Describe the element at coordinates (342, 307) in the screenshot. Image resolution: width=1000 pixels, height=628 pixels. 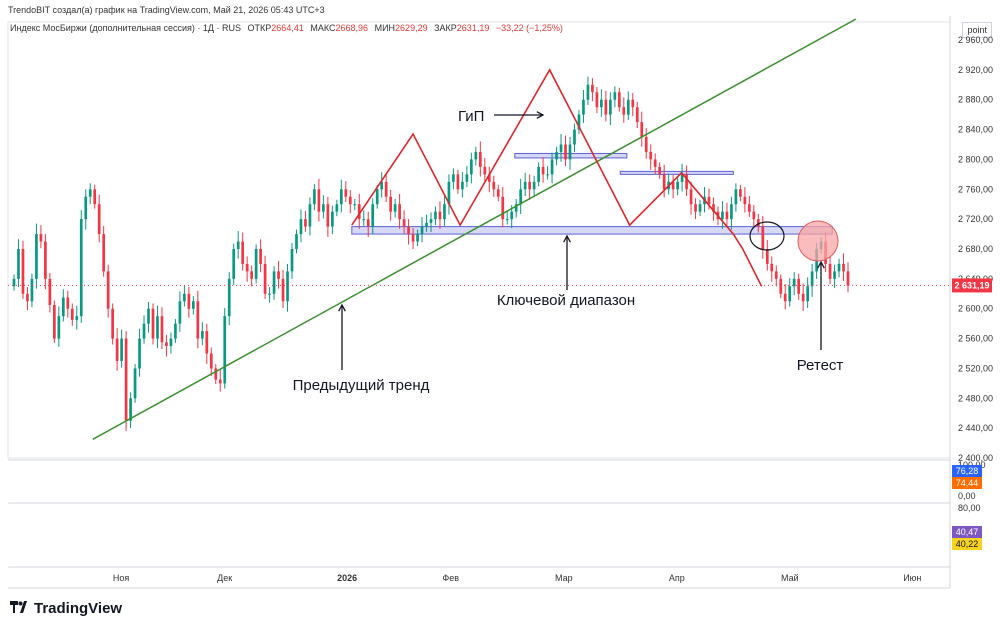
I see `trend-arrow-head` at that location.